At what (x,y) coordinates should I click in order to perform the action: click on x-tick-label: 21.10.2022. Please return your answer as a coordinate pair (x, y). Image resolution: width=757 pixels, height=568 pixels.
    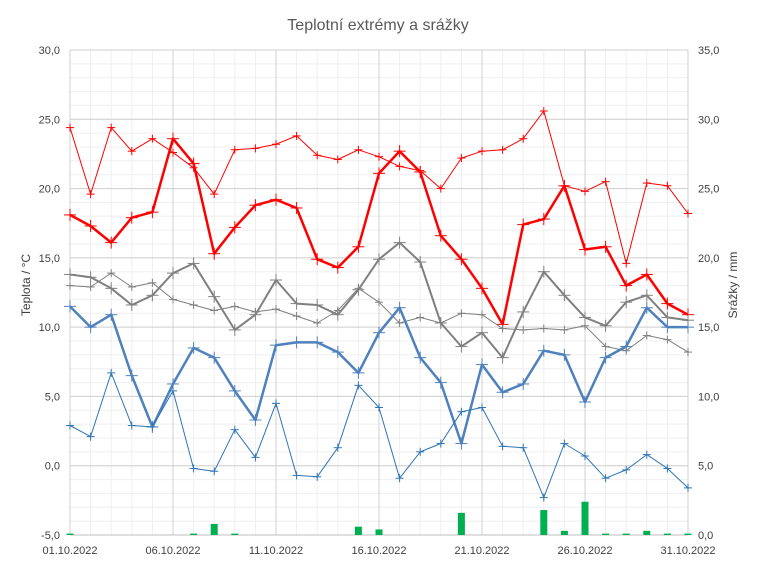
    Looking at the image, I should click on (481, 551).